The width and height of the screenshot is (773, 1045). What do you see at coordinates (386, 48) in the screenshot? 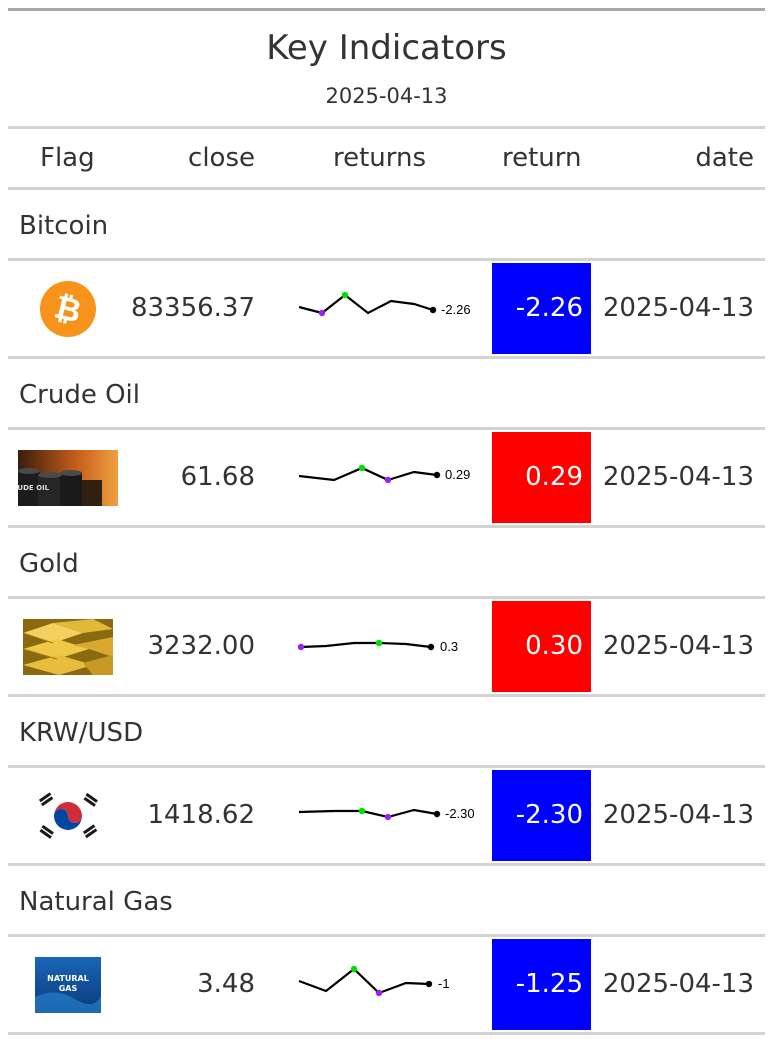
I see `table-title: Key Indicators` at bounding box center [386, 48].